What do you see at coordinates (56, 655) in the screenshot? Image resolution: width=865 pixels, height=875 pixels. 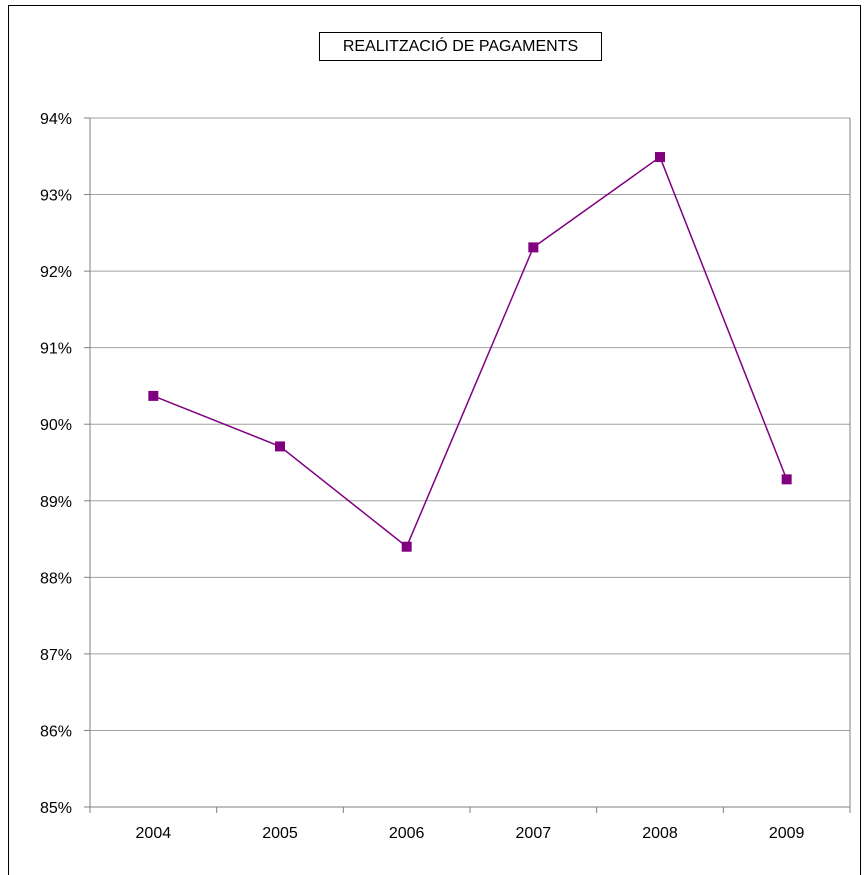 I see `y-tick-label: 87%` at bounding box center [56, 655].